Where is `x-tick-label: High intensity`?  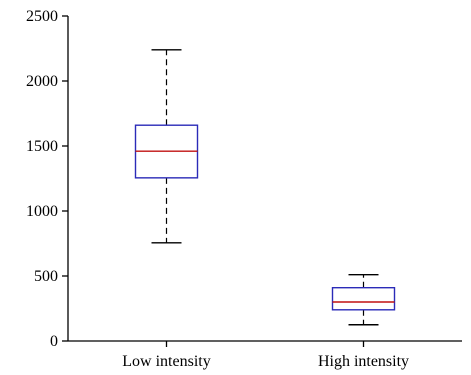
x-tick-label: High intensity is located at coordinates (363, 361).